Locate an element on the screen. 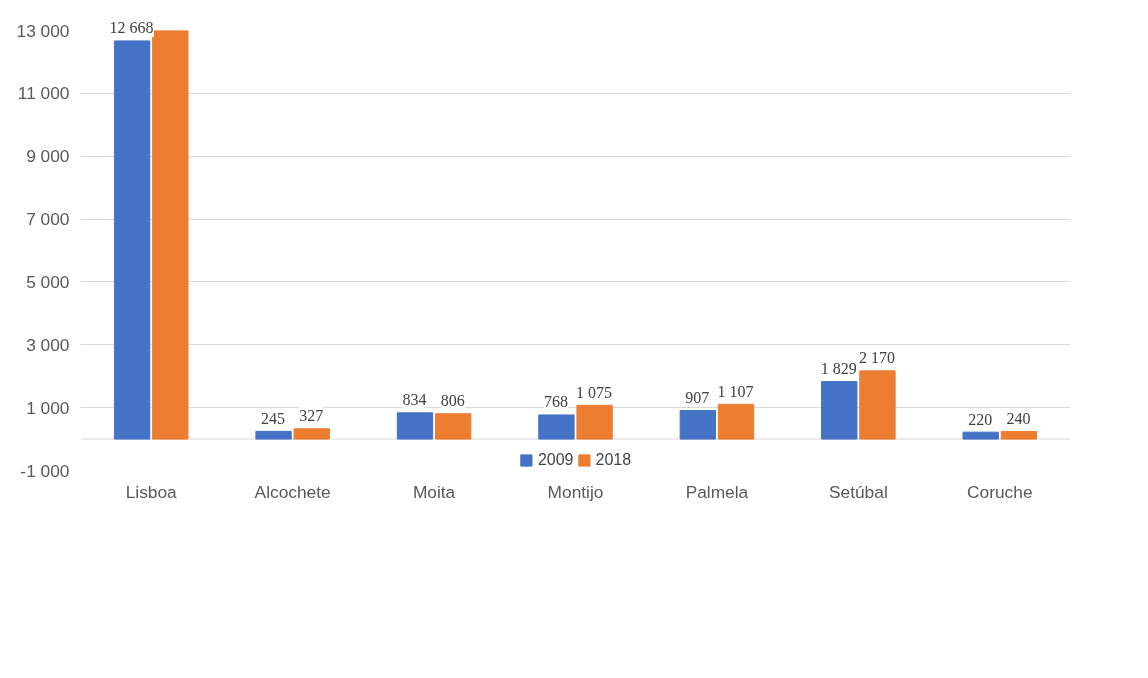 This screenshot has height=678, width=1148. data-label: 768 is located at coordinates (555, 402).